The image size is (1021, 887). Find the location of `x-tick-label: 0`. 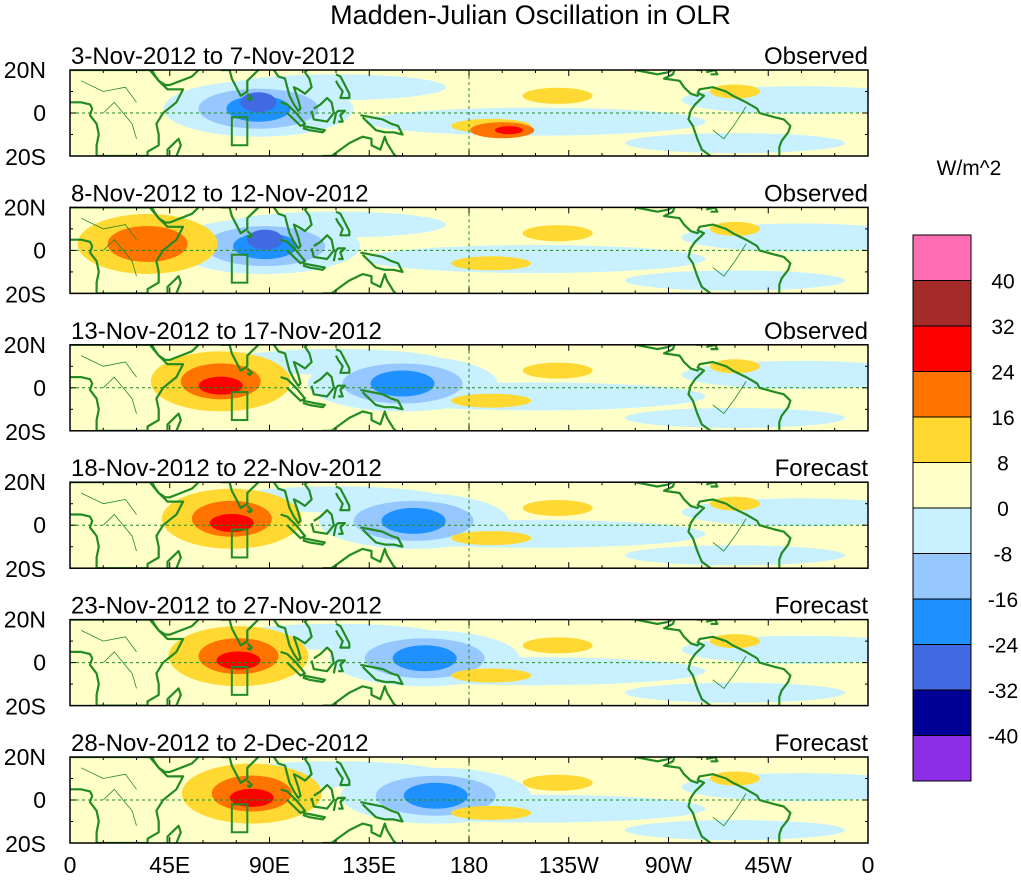

x-tick-label: 0 is located at coordinates (70, 865).